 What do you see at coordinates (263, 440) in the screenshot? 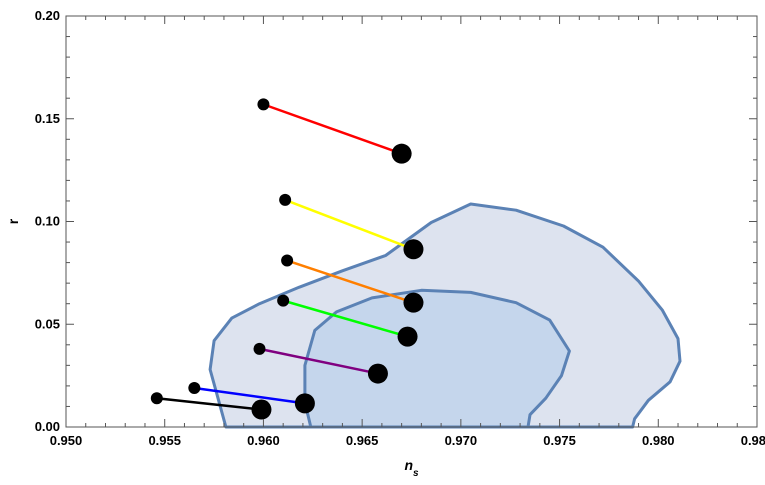
I see `x-tick-label: 0.960` at bounding box center [263, 440].